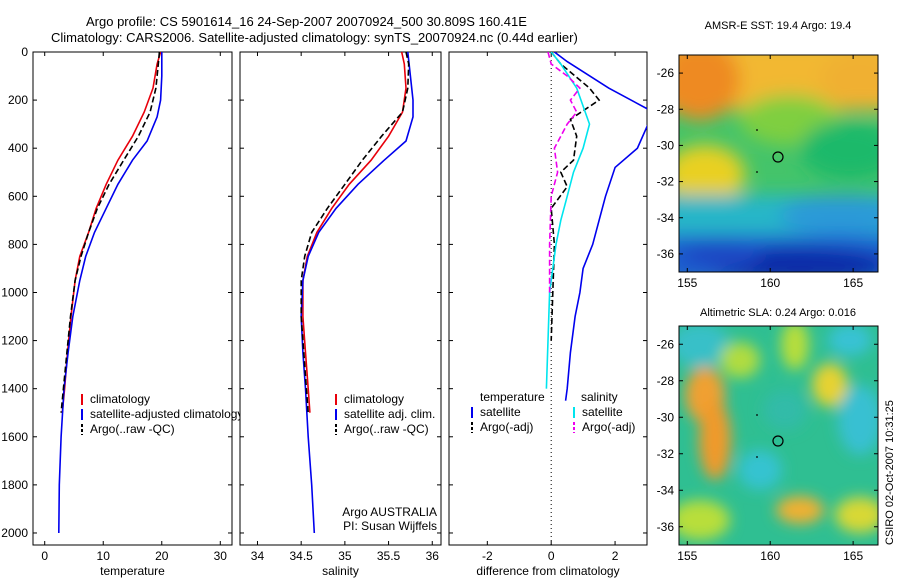  What do you see at coordinates (166, 414) in the screenshot?
I see `legend-entry: satellite-adjusted climatology` at bounding box center [166, 414].